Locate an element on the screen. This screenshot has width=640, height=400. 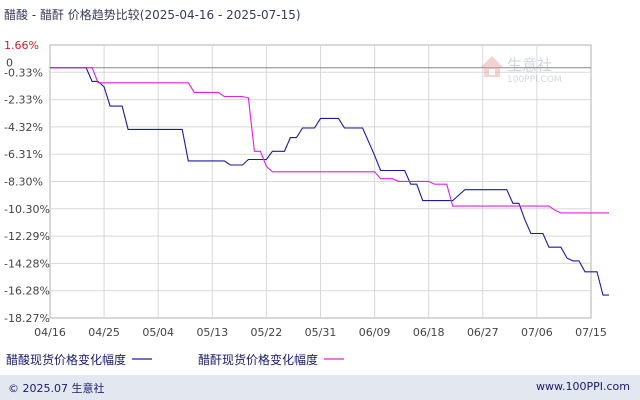
y-tick-label: -0.33% is located at coordinates (23, 72).